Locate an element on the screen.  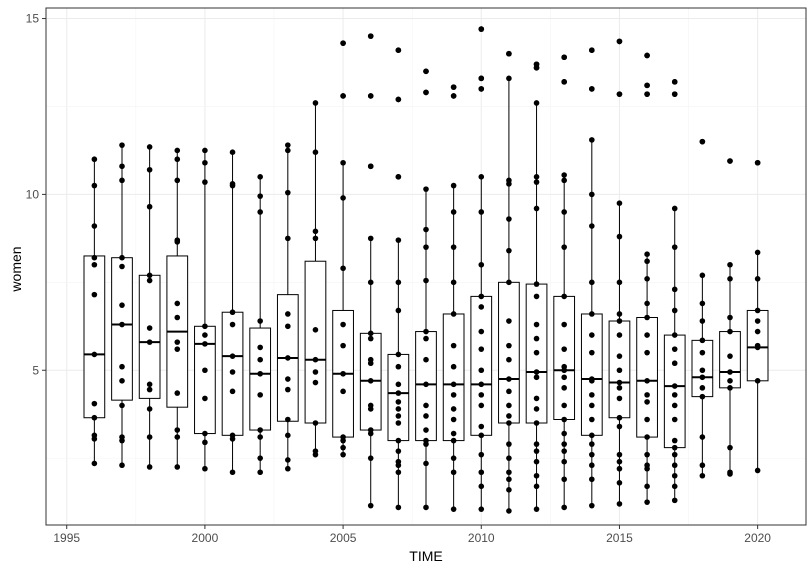
y-axis-title: women is located at coordinates (16, 269).